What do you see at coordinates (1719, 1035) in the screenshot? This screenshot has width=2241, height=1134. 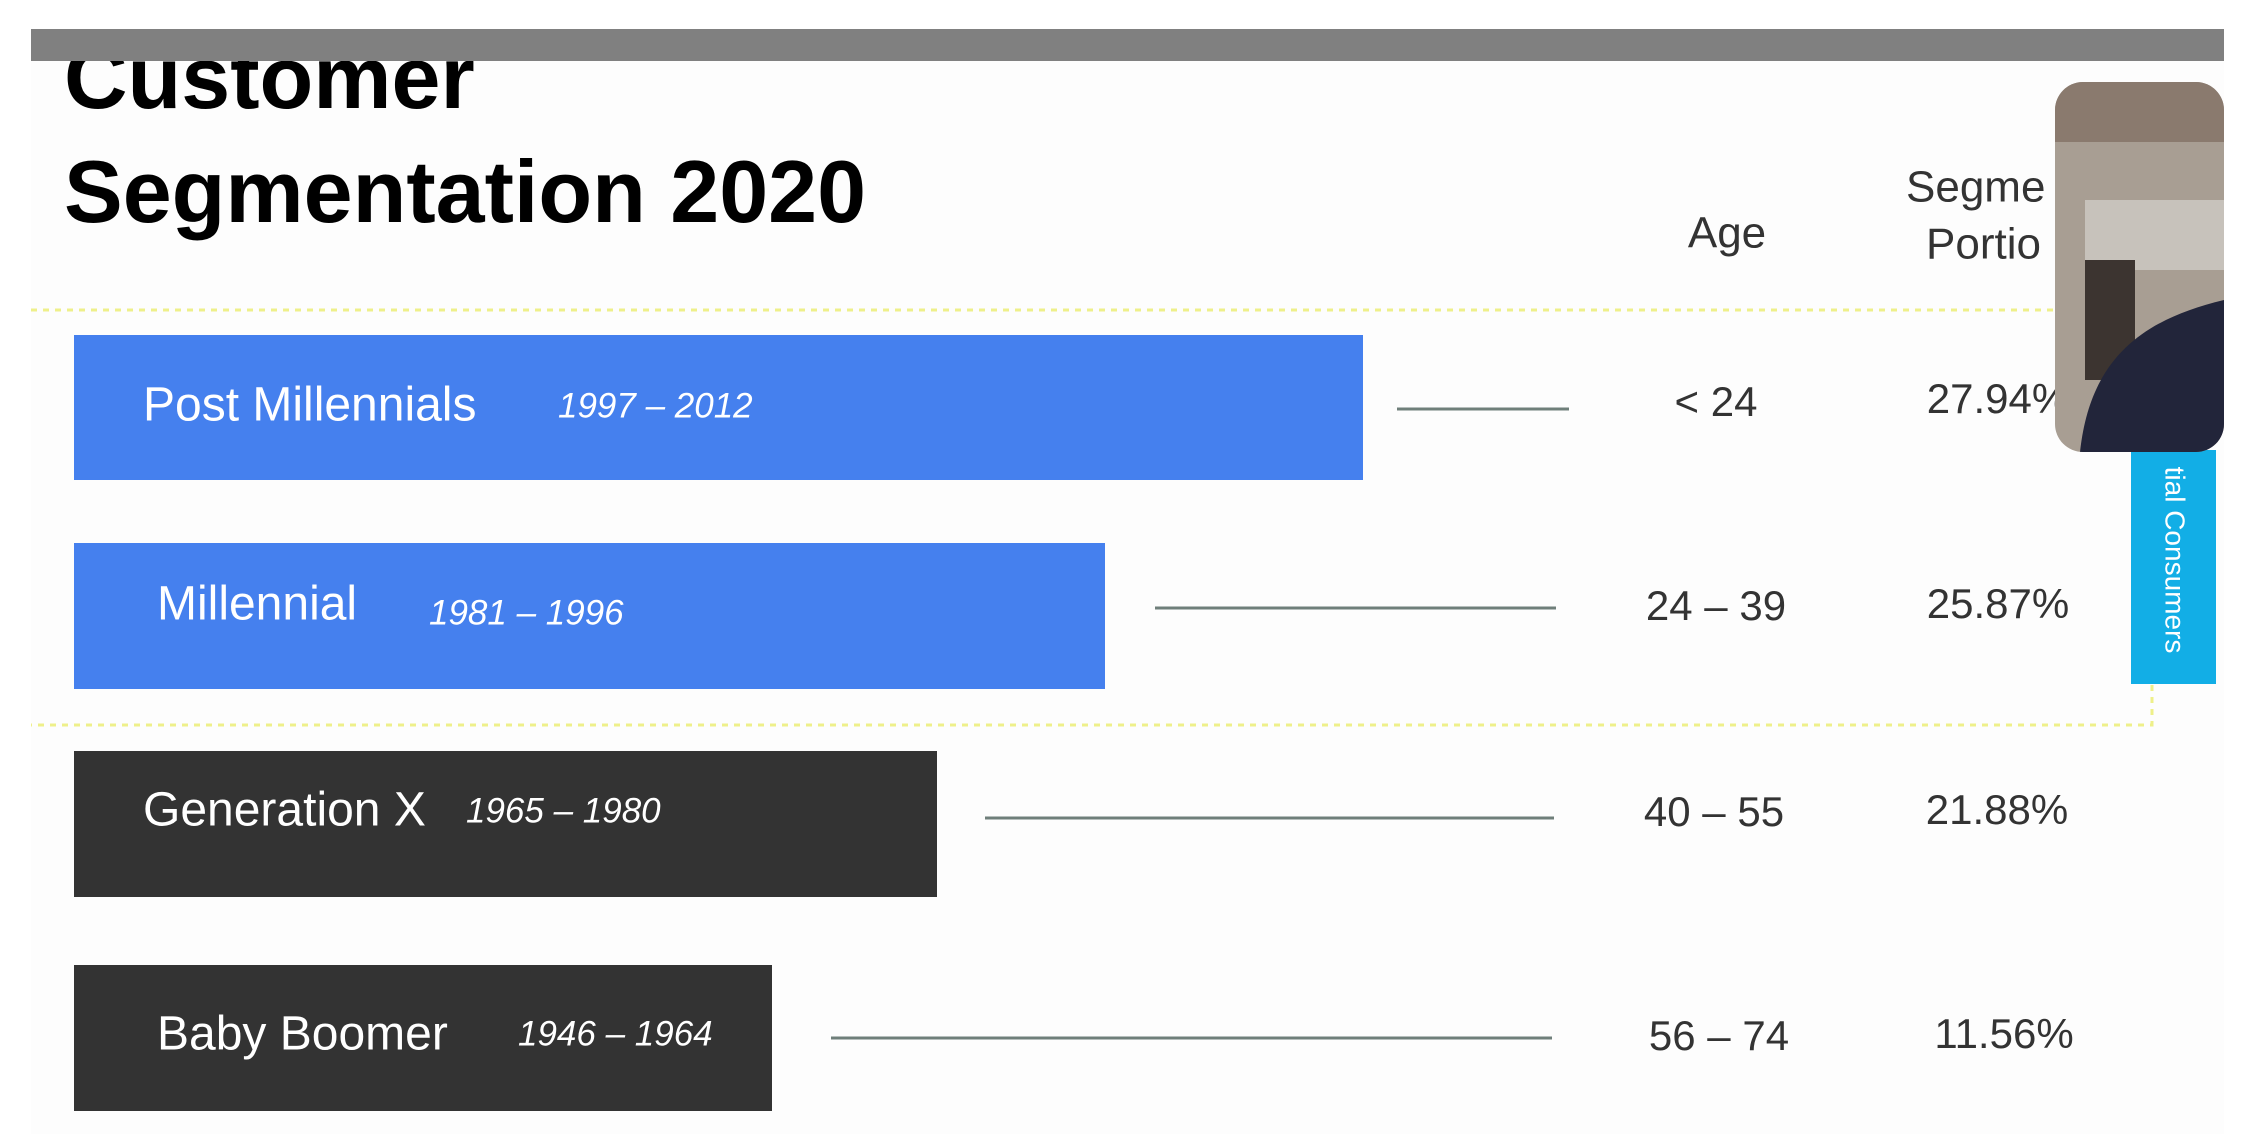 I see `age: 56 – 74` at bounding box center [1719, 1035].